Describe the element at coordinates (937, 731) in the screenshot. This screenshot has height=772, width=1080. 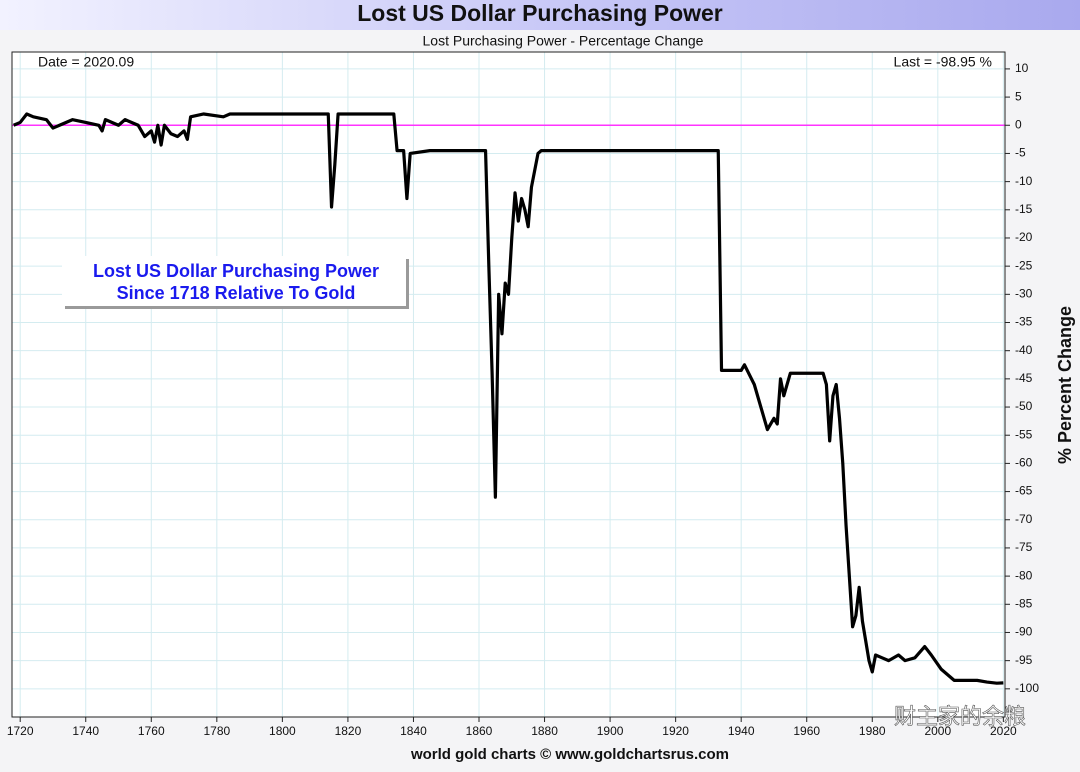
I see `x-tick-label: 2000` at that location.